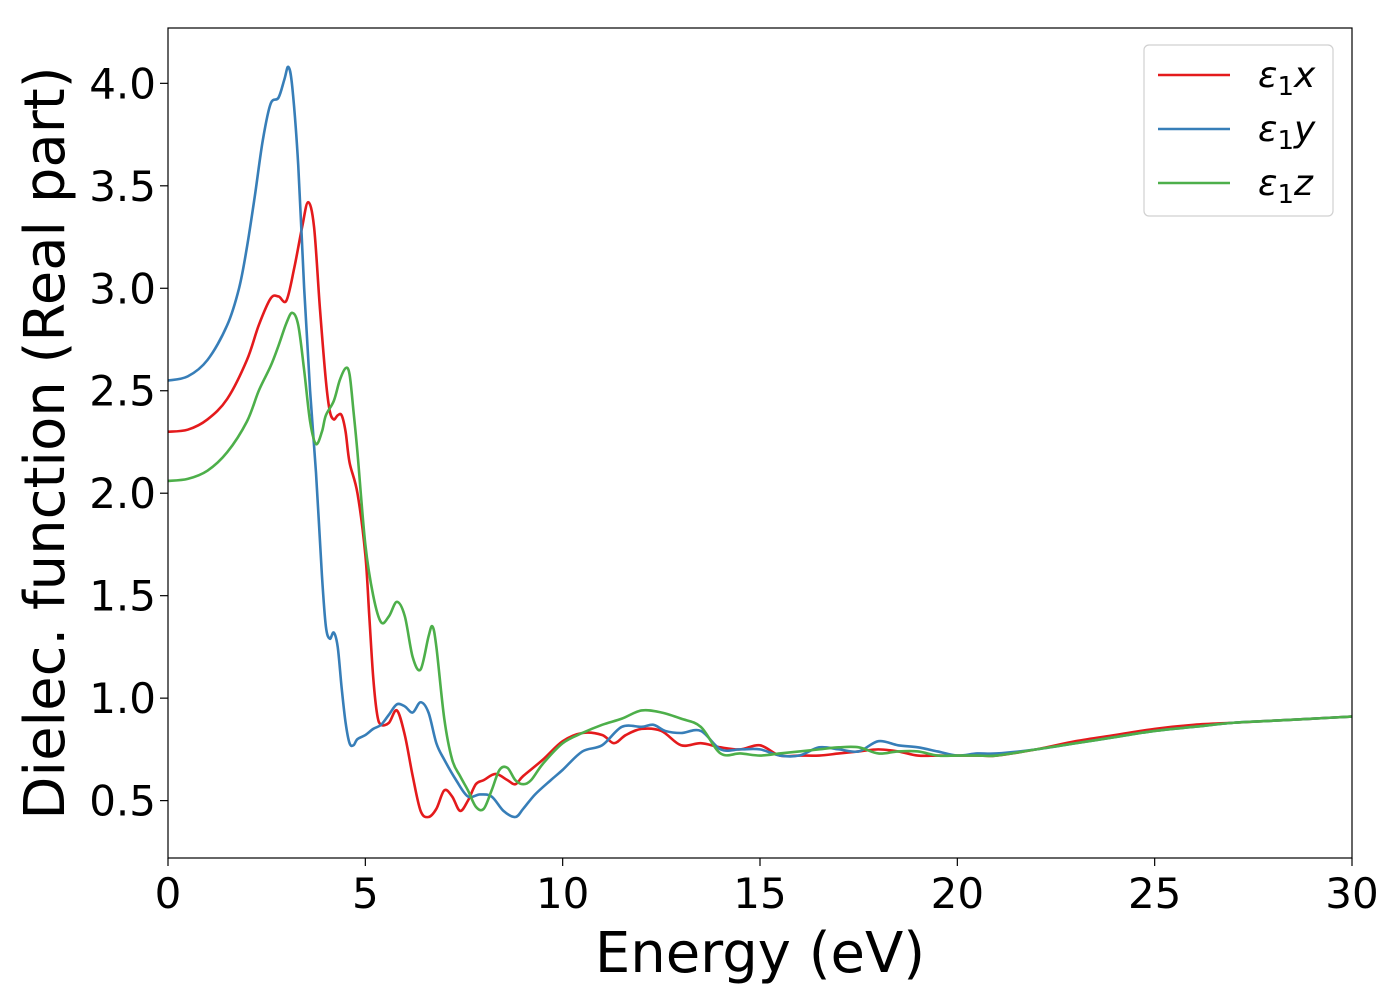 The width and height of the screenshot is (1400, 1000). Describe the element at coordinates (1351, 893) in the screenshot. I see `x-tick-label: 30` at that location.